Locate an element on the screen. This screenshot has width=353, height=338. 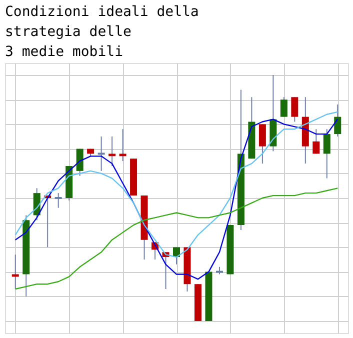
chart-title: Condizioni ideali della strategia delle 3 medie mobili is located at coordinates (102, 32).